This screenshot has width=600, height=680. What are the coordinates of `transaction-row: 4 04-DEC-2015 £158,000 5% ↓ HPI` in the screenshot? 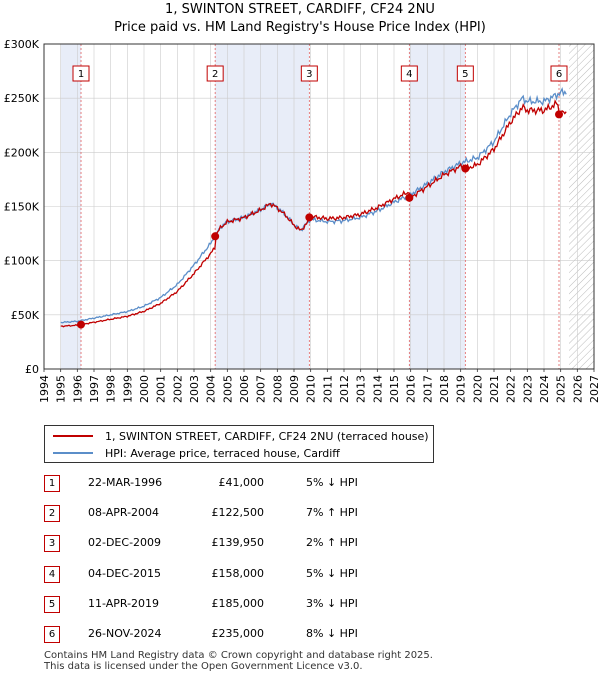 It's located at (244, 575).